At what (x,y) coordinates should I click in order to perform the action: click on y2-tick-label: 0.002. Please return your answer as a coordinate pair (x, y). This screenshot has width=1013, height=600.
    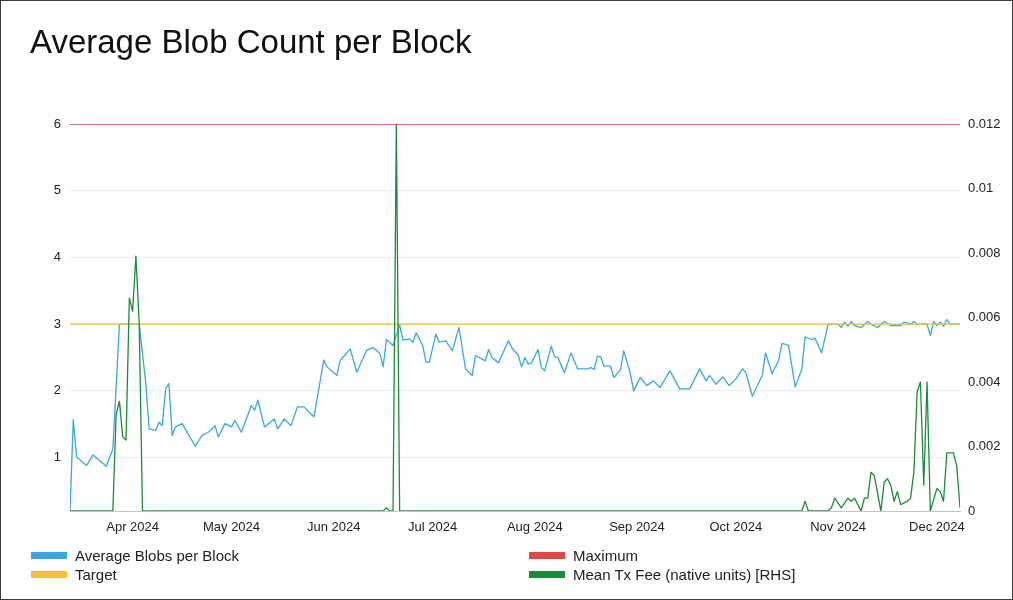
    Looking at the image, I should click on (984, 446).